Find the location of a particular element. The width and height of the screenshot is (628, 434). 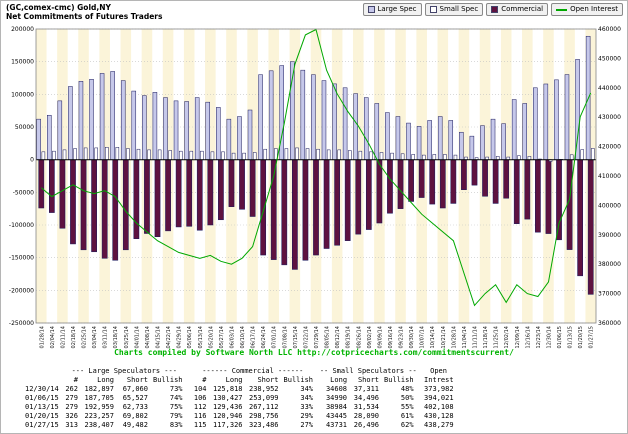

svg-text: 10/28/14 is located at coordinates (454, 337).